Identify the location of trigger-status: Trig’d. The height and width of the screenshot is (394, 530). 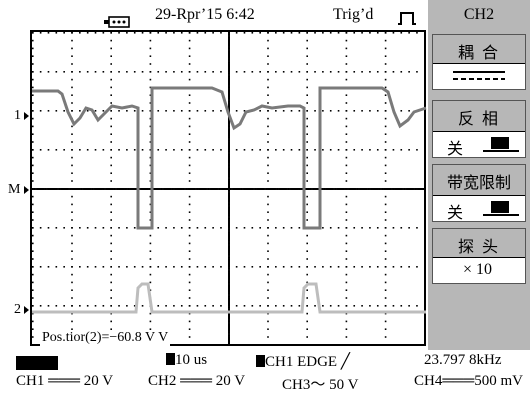
(353, 14).